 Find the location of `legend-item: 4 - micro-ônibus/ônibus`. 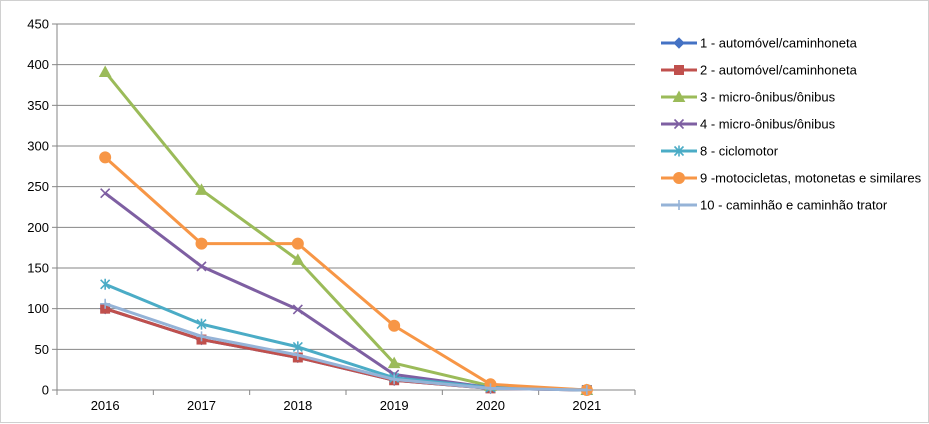

legend-item: 4 - micro-ônibus/ônibus is located at coordinates (748, 124).